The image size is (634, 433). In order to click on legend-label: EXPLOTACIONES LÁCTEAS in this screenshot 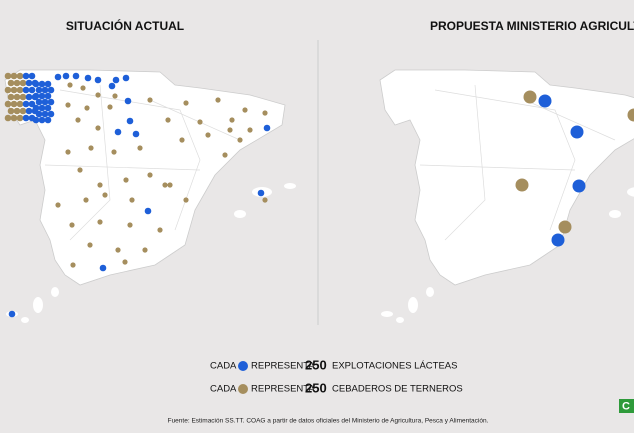, I will do `click(394, 366)`.